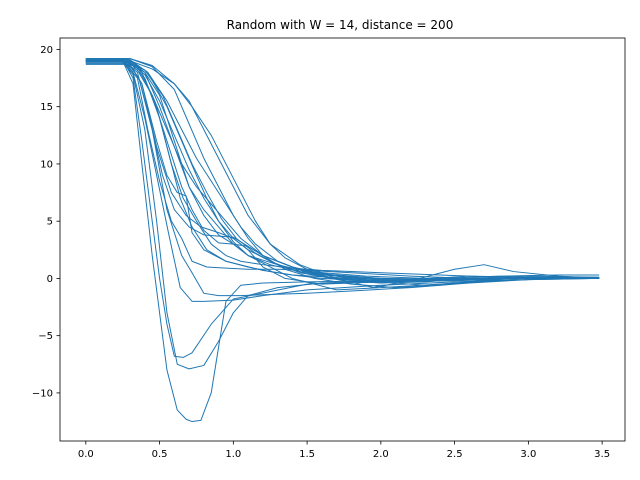 The width and height of the screenshot is (640, 480). Describe the element at coordinates (233, 454) in the screenshot. I see `x-tick-label: 1.0` at that location.